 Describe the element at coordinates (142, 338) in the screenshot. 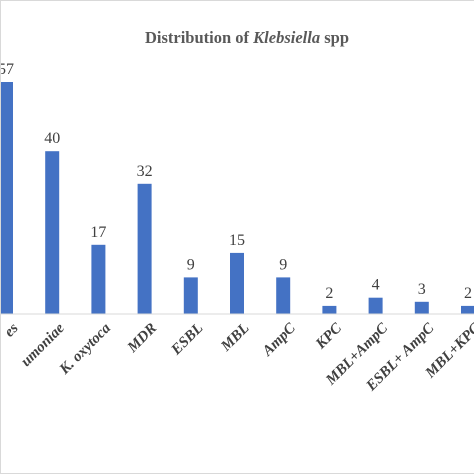

I see `x-tick-label-3: MDR` at that location.